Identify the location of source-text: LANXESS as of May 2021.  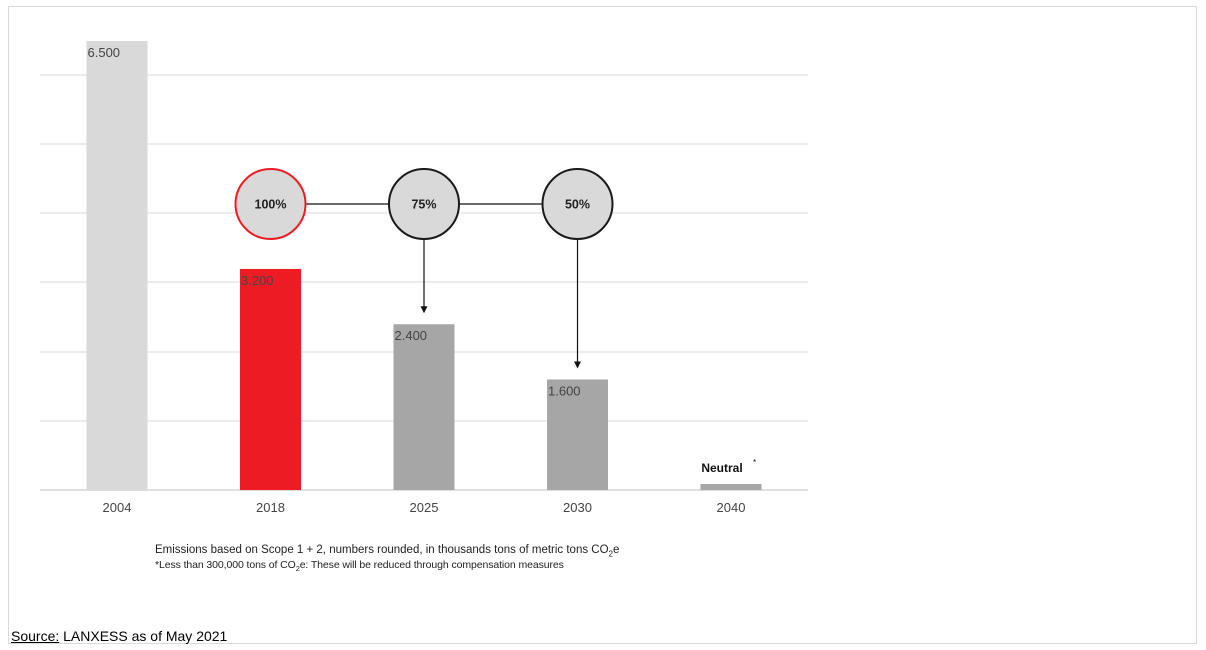
(143, 636).